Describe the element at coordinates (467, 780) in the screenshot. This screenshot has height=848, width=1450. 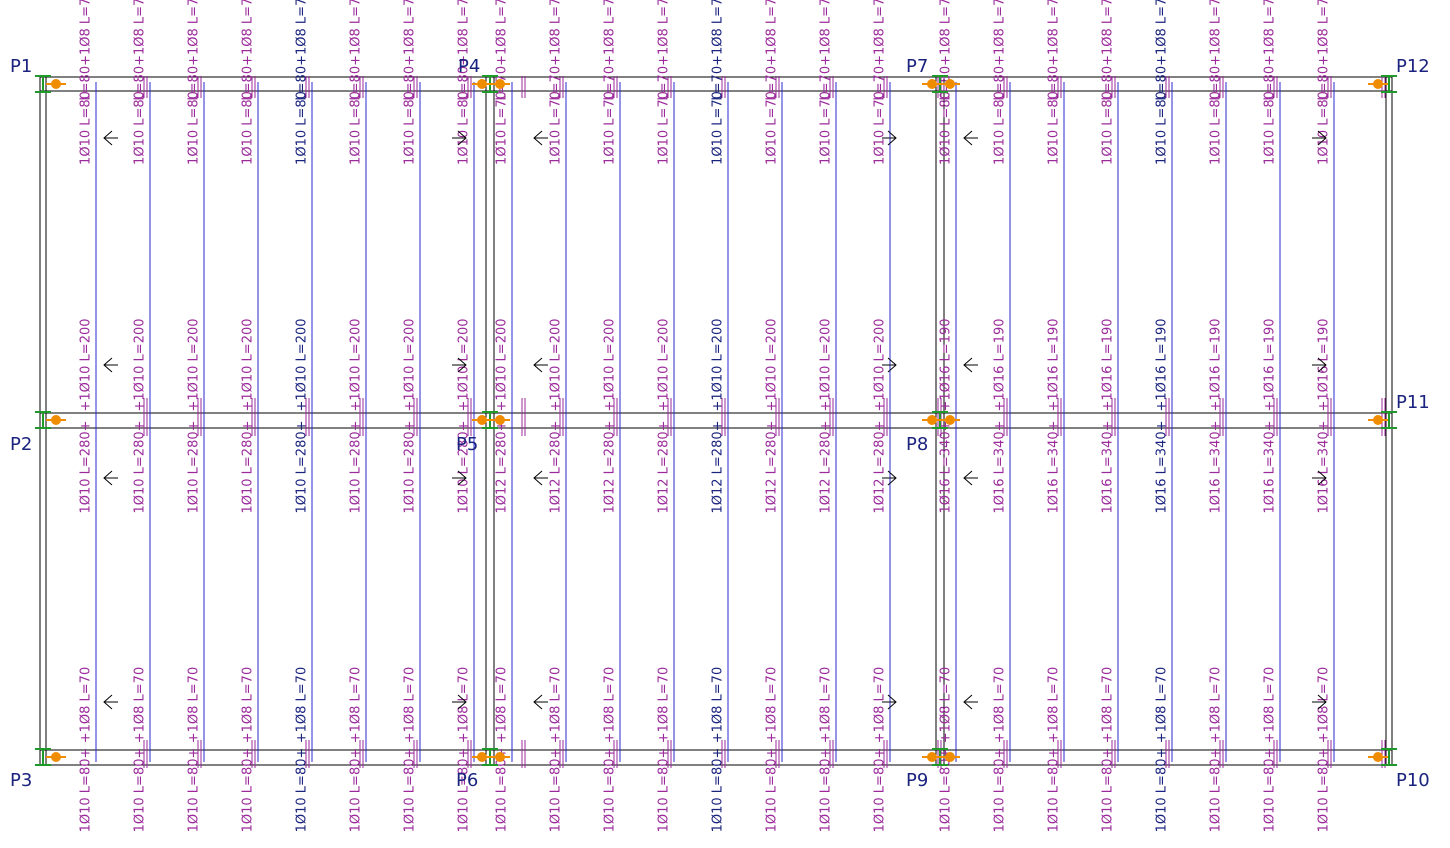
I see `point-label-p6: P6` at that location.